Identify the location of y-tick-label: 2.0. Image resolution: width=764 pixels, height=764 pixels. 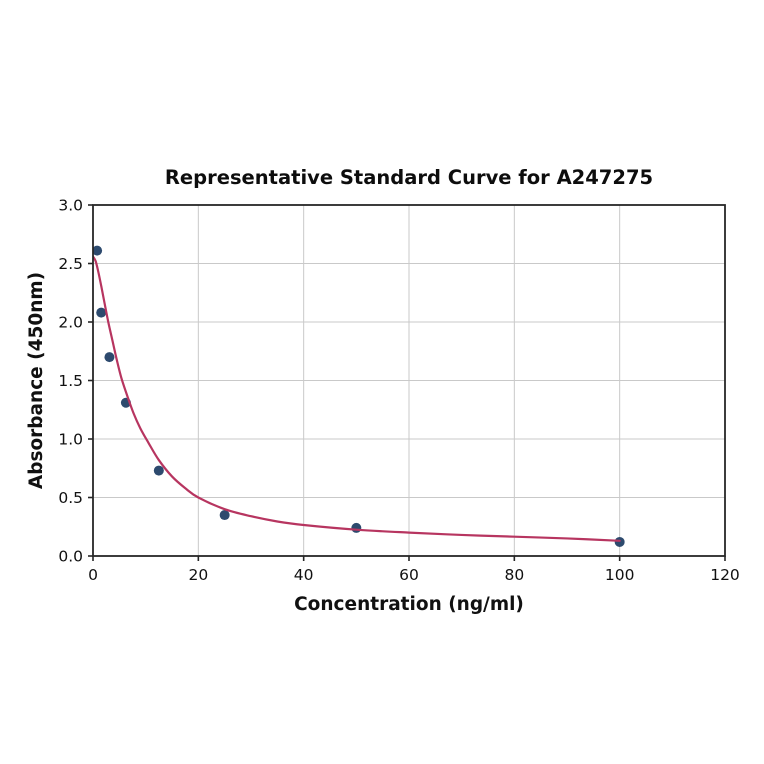
(70, 323).